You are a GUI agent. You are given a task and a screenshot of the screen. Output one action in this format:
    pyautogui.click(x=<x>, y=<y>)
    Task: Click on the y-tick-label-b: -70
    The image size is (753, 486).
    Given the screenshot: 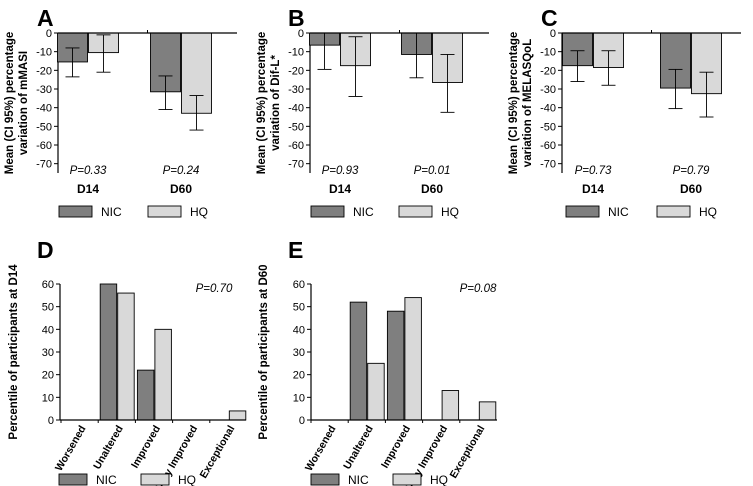 What is the action you would take?
    pyautogui.click(x=296, y=165)
    